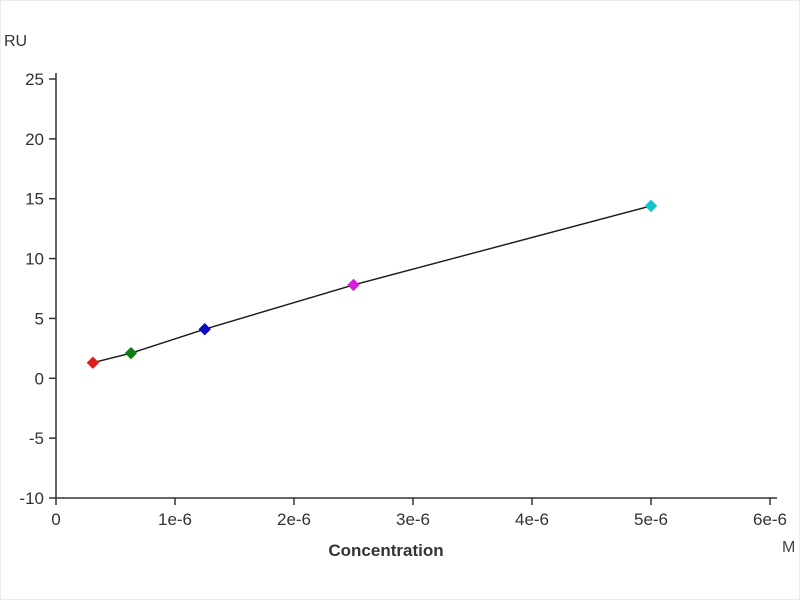 This screenshot has height=601, width=800. I want to click on point-magenta, so click(353, 285).